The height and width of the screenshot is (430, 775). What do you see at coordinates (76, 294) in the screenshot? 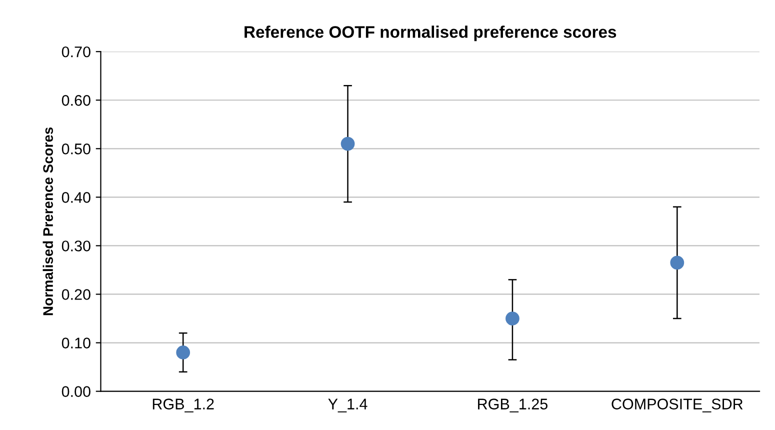
I see `y-tick-label: 0.20` at bounding box center [76, 294].